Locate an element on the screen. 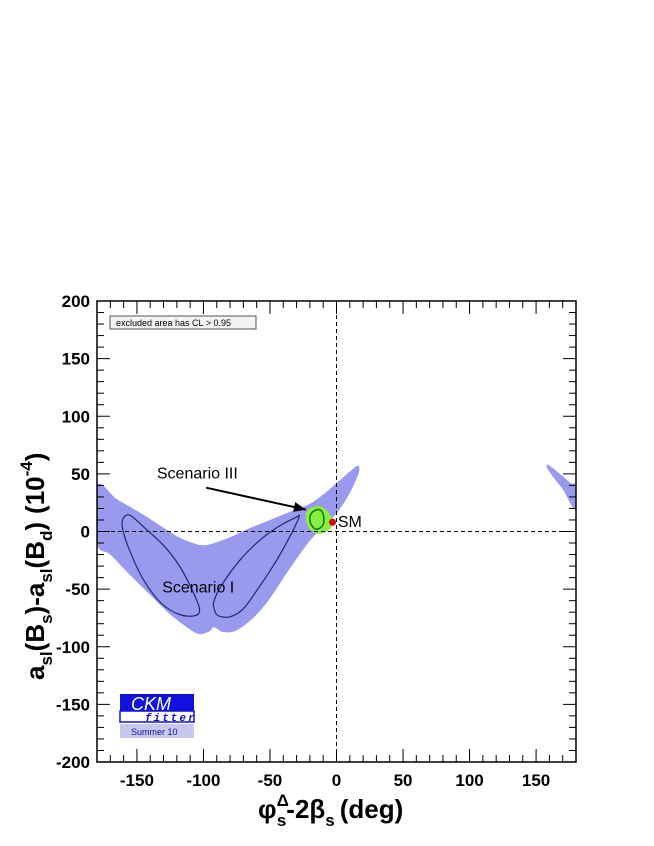 The image size is (654, 846). y-tick-label: 50 is located at coordinates (80, 474).